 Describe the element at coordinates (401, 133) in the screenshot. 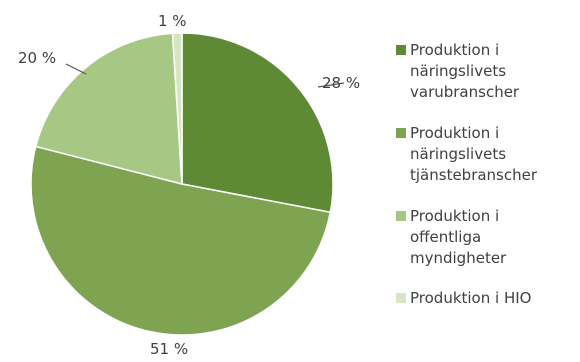

I see `legend-swatch-tjanstebranscher` at that location.